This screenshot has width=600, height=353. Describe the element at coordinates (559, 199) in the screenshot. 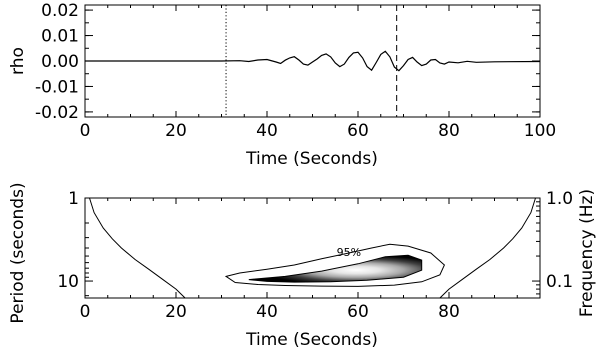

I see `y2-tick-label: 1.0` at that location.